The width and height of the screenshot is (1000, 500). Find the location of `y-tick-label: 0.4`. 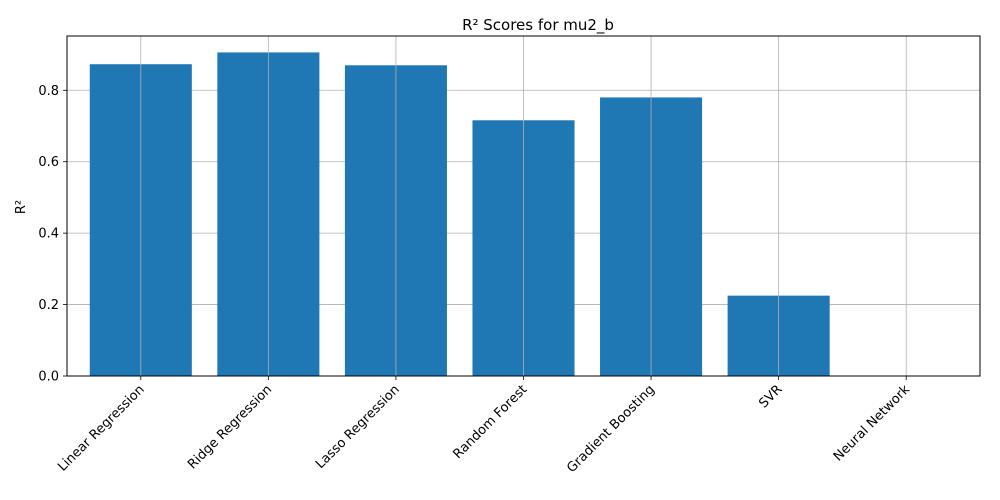

y-tick-label: 0.4 is located at coordinates (48, 234).